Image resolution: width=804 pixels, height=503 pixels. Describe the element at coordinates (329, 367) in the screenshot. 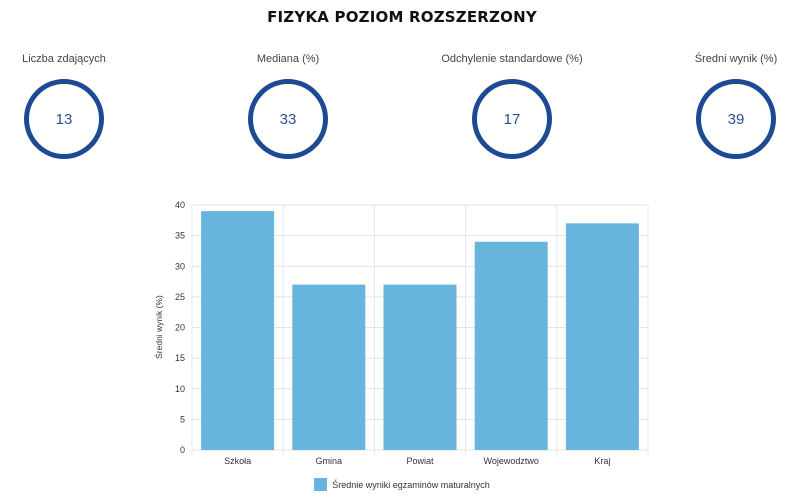

I see `bar-gmina` at that location.